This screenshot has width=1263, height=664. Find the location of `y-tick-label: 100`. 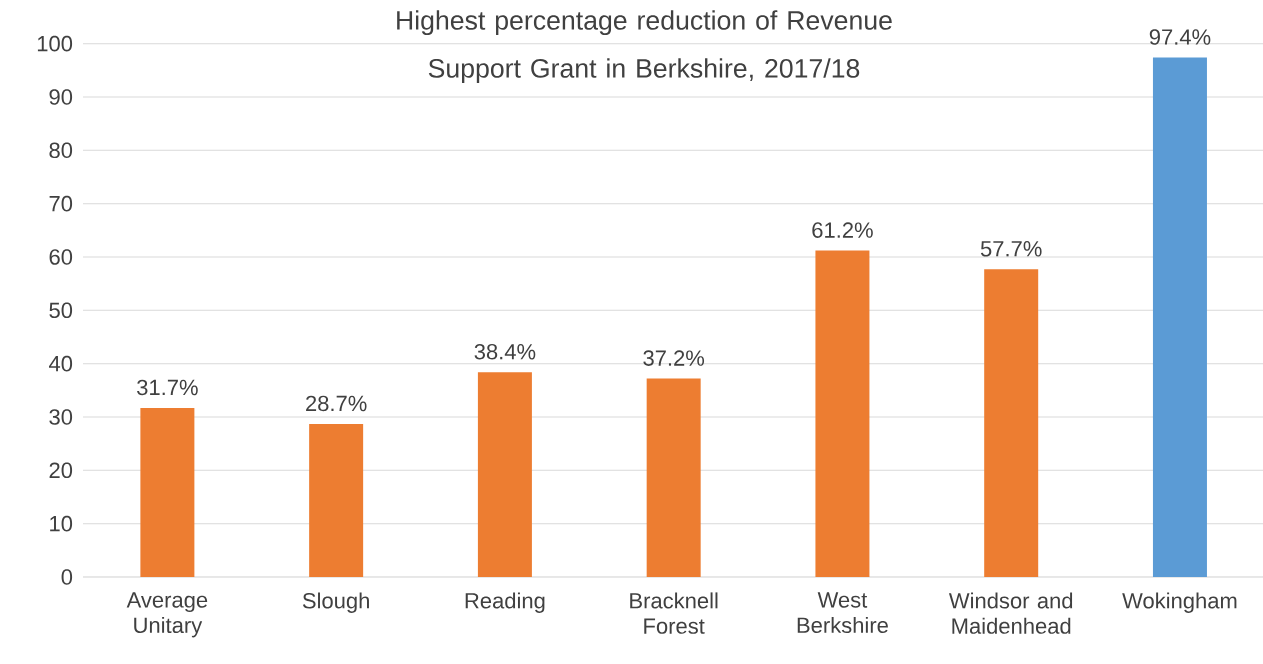

y-tick-label: 100 is located at coordinates (55, 43).